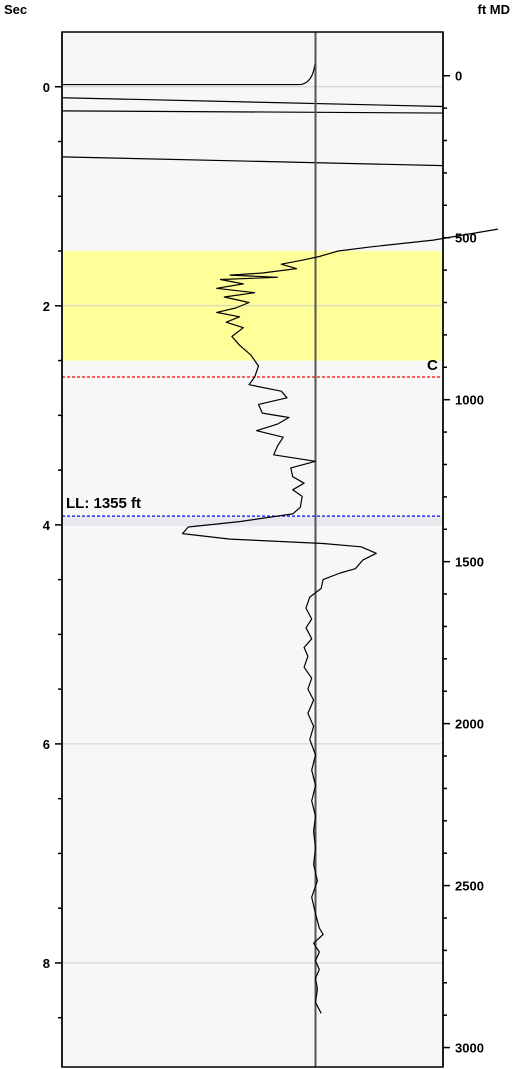 The width and height of the screenshot is (514, 1069). What do you see at coordinates (47, 525) in the screenshot?
I see `left-tick-label: 4` at bounding box center [47, 525].